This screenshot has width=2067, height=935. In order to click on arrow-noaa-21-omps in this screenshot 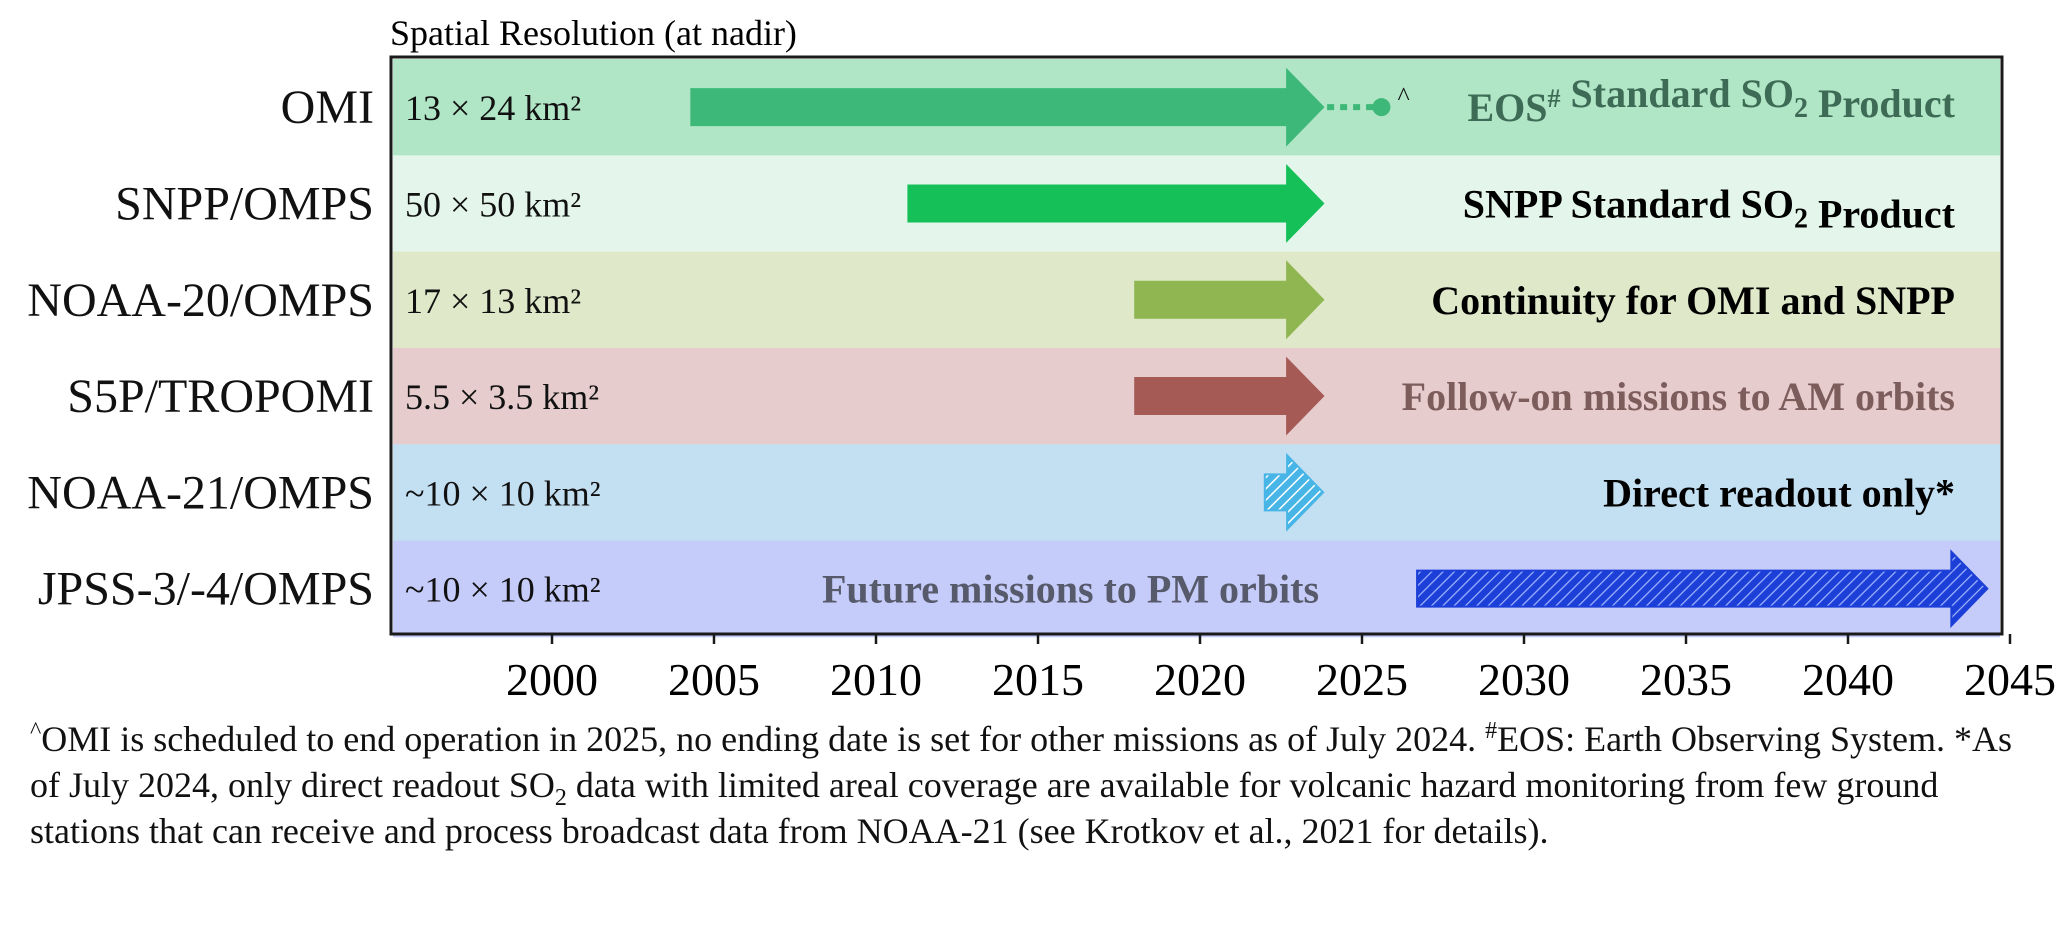, I will do `click(1294, 492)`.